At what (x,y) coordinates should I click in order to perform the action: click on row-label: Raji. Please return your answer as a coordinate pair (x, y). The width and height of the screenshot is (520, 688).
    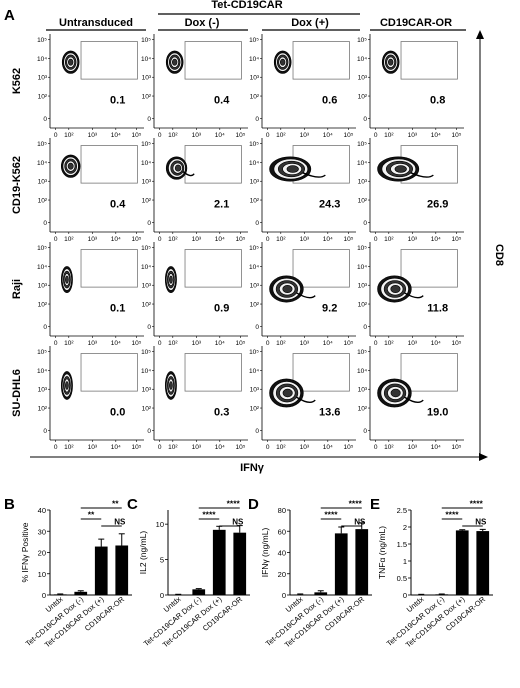
    Looking at the image, I should click on (17, 289).